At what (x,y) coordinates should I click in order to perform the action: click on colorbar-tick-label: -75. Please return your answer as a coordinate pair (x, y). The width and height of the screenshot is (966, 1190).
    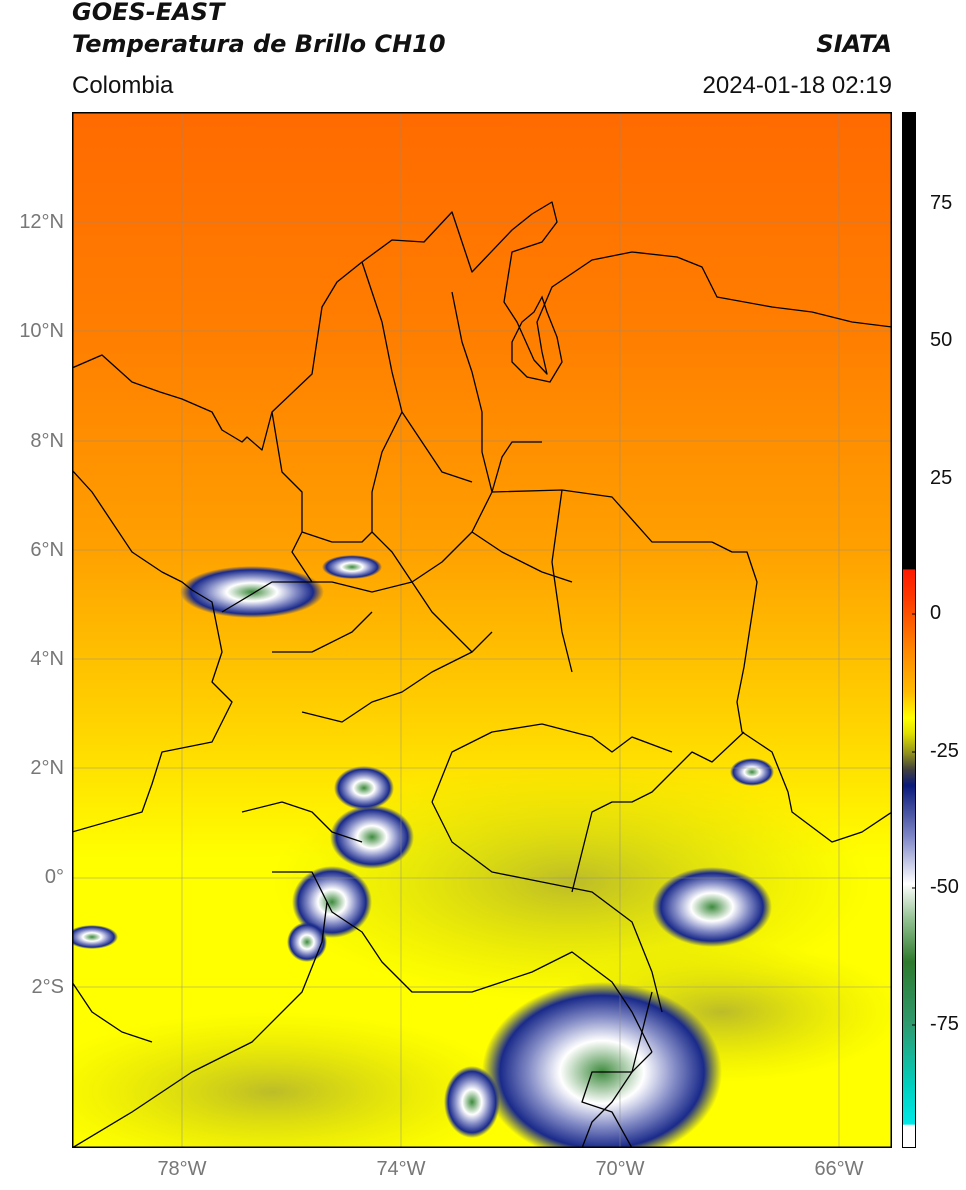
    Looking at the image, I should click on (944, 1024).